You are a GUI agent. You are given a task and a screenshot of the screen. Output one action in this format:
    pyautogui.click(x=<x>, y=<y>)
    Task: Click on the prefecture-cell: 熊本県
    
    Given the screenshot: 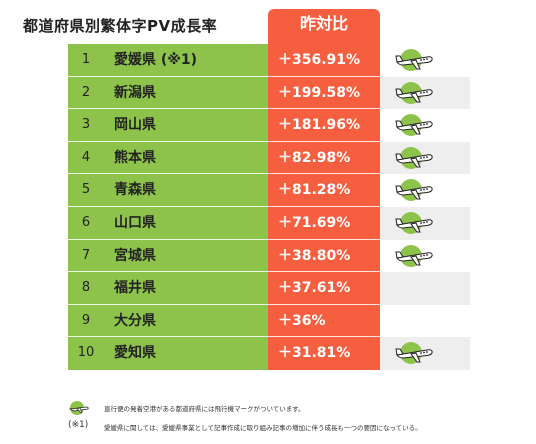 What is the action you would take?
    pyautogui.click(x=186, y=158)
    